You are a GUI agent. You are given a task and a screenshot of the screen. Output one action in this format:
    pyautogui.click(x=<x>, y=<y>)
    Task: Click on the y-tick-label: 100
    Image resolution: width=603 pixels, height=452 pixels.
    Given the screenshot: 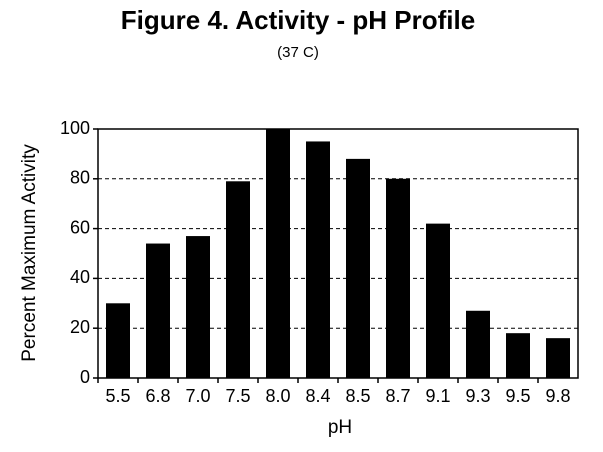 What is the action you would take?
    pyautogui.click(x=75, y=128)
    